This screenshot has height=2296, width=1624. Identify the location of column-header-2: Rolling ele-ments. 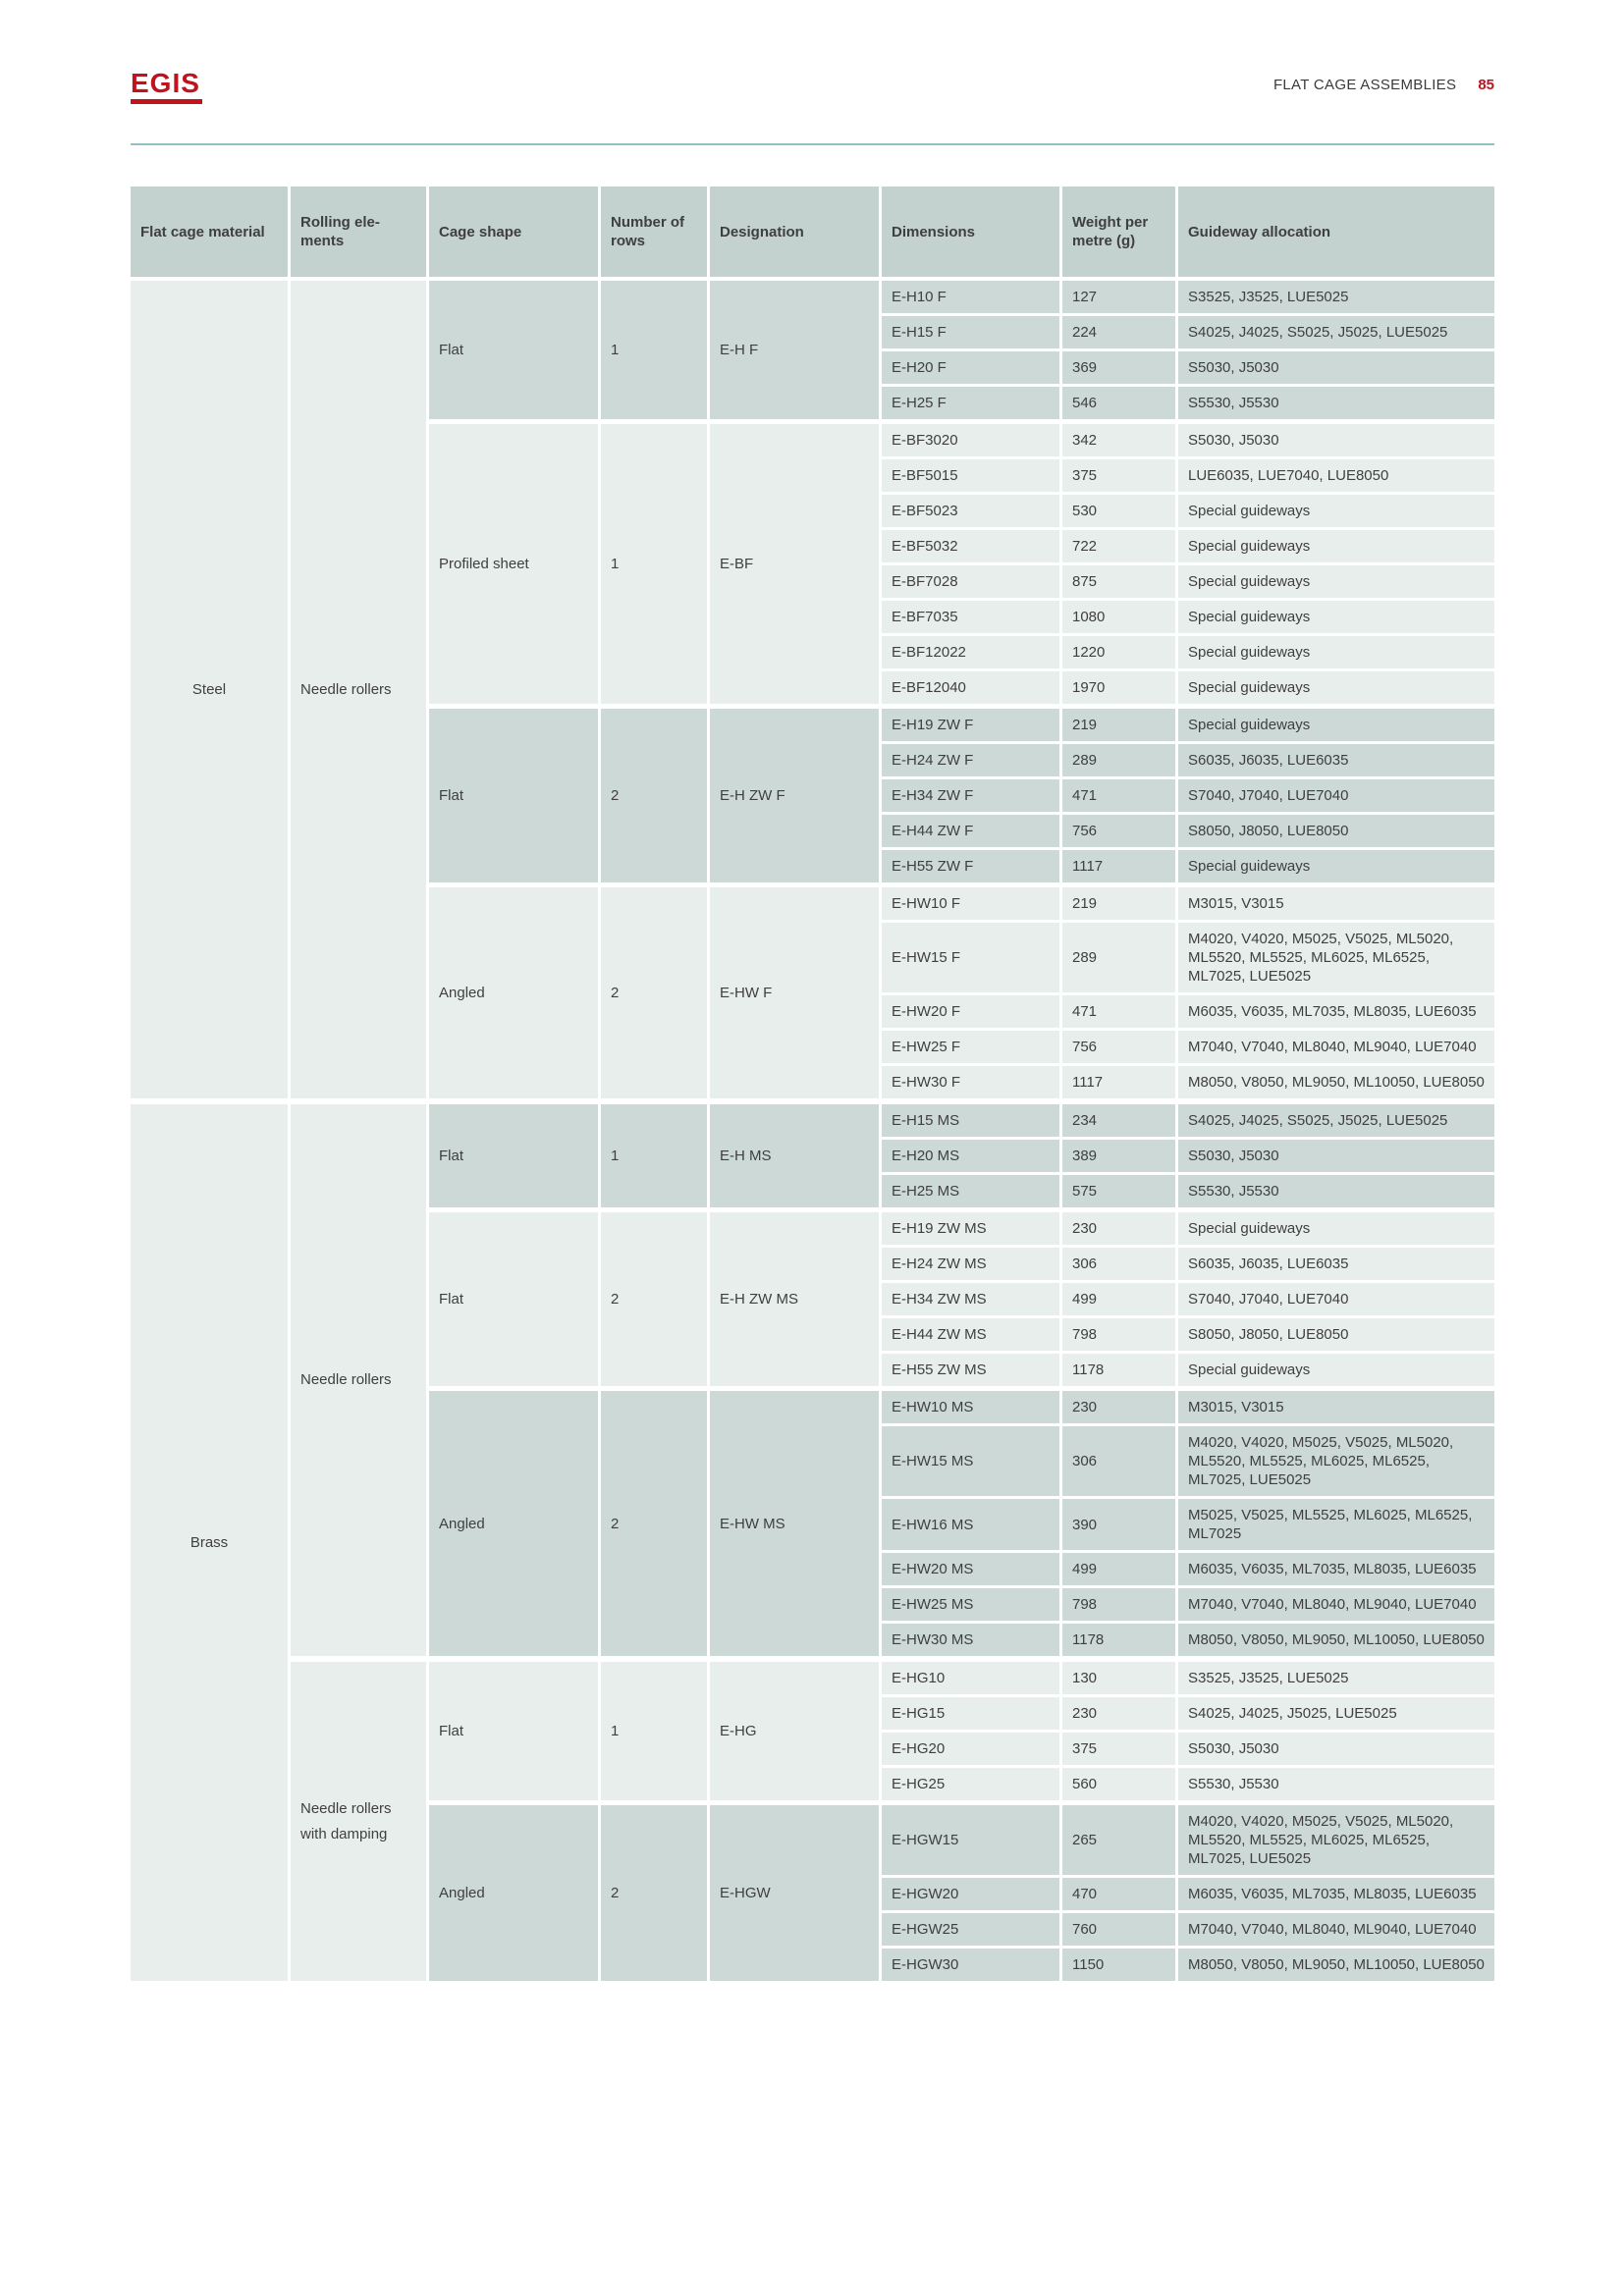
(358, 232).